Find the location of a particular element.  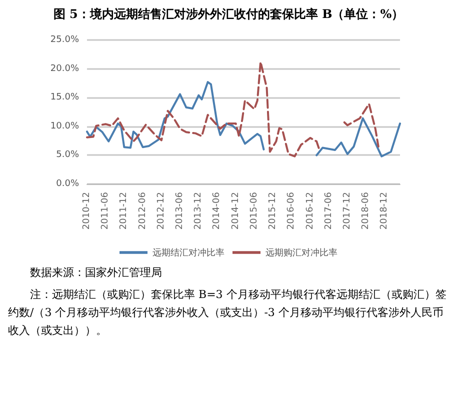

y-tick-label: 25.0% is located at coordinates (65, 40).